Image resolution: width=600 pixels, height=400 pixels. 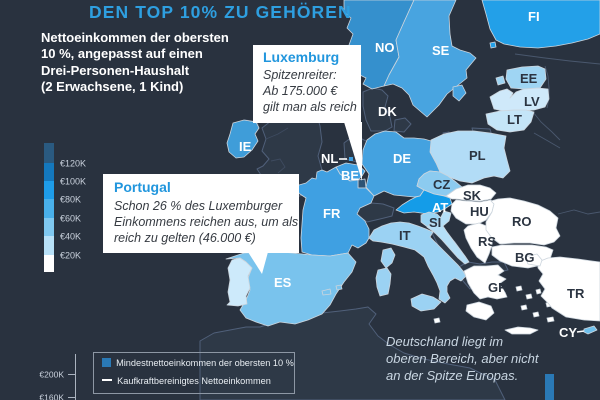 What do you see at coordinates (70, 219) in the screenshot?
I see `svg-text: €60K` at bounding box center [70, 219].